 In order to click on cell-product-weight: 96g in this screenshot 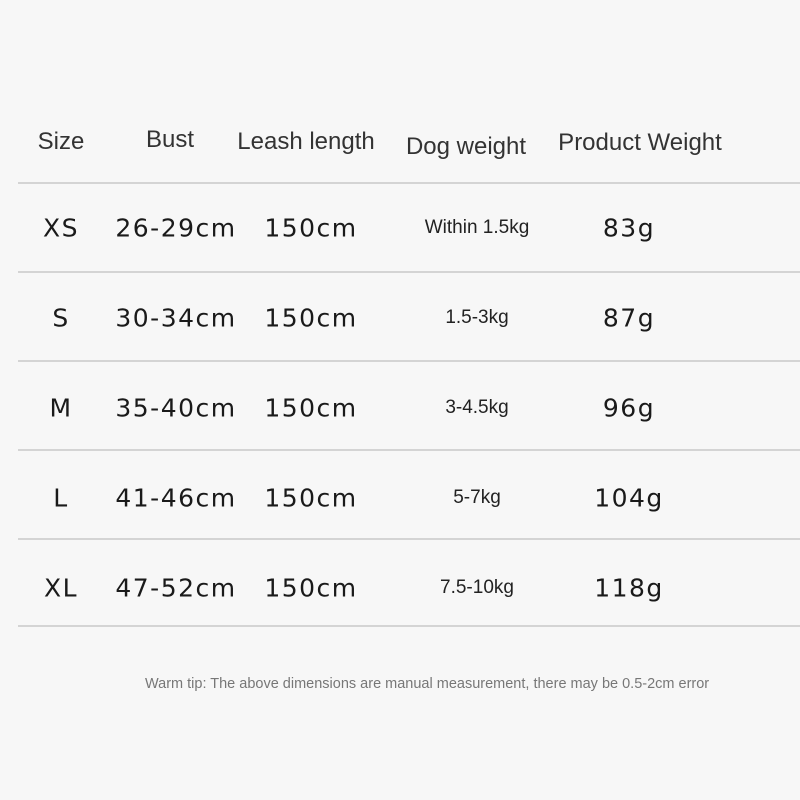, I will do `click(629, 408)`.